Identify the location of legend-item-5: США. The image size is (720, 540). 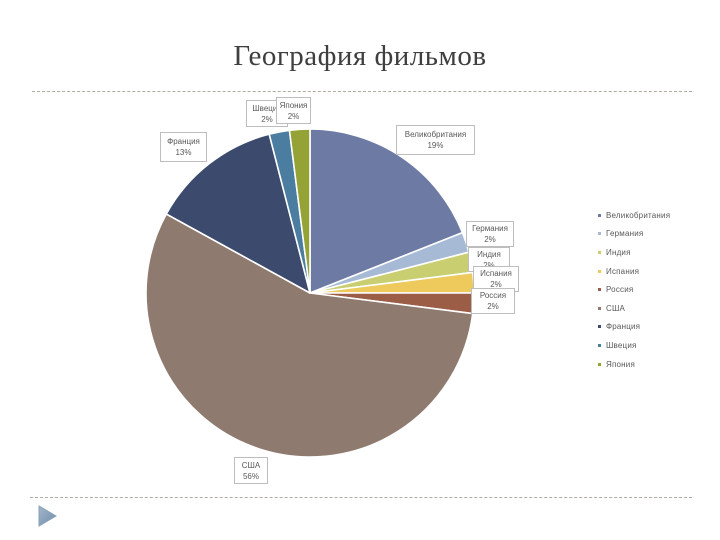
(634, 308).